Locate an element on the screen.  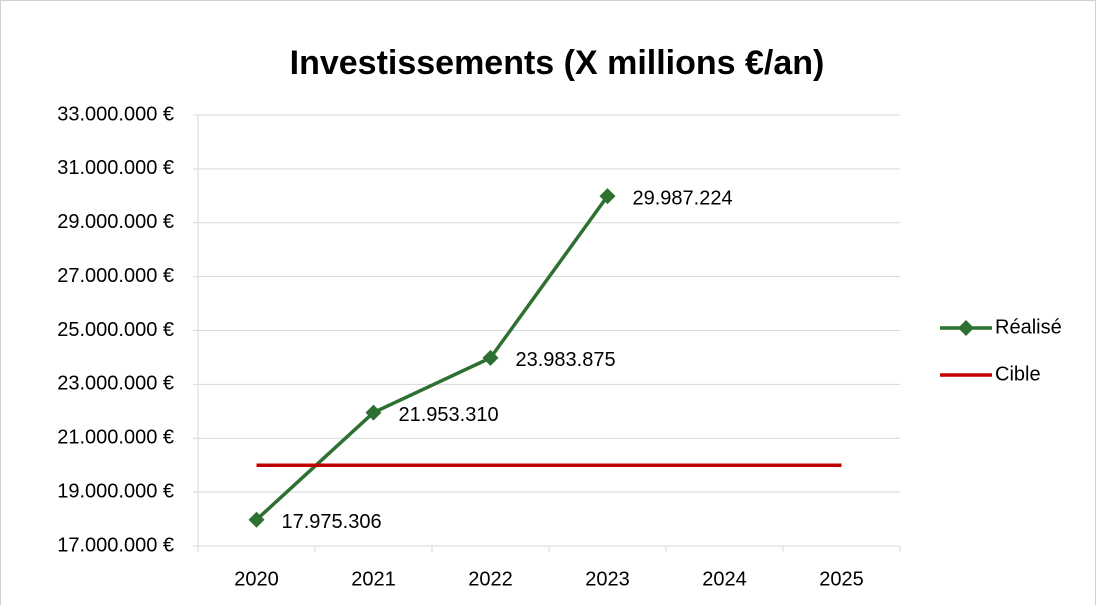
y-tick-label: 27.000.000 € is located at coordinates (115, 276).